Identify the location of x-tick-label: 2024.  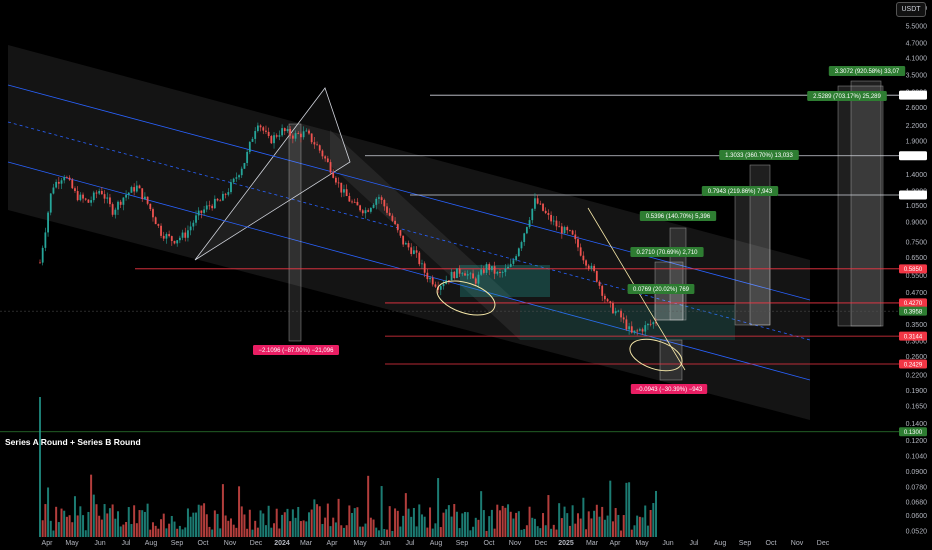
(282, 543).